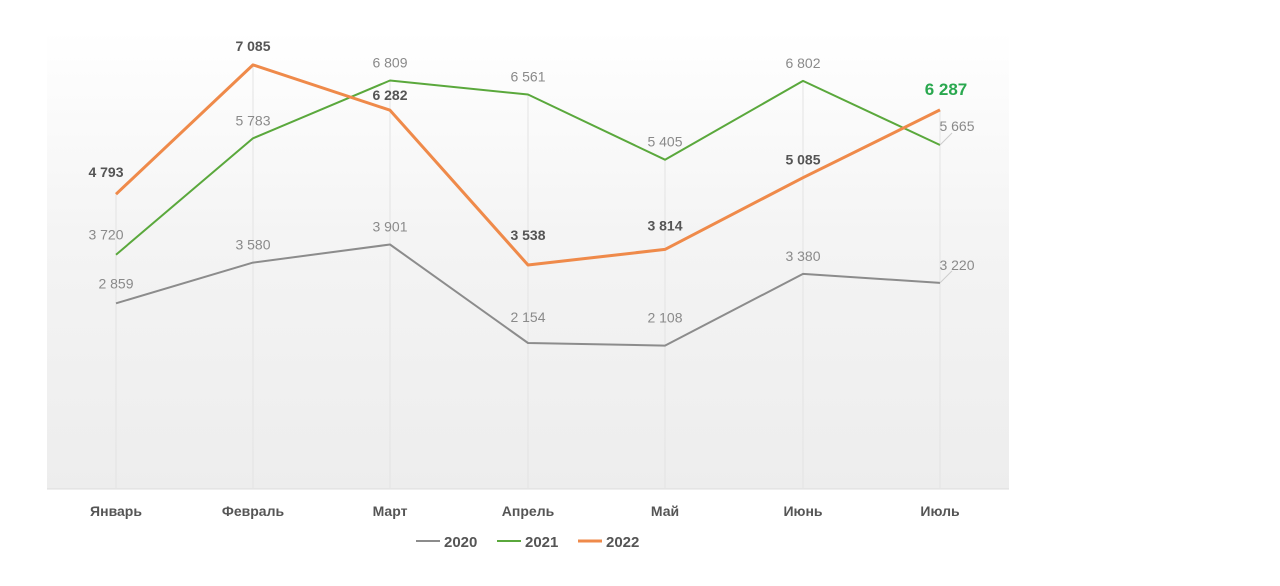  What do you see at coordinates (956, 265) in the screenshot?
I see `data-label-2020: 3 220` at bounding box center [956, 265].